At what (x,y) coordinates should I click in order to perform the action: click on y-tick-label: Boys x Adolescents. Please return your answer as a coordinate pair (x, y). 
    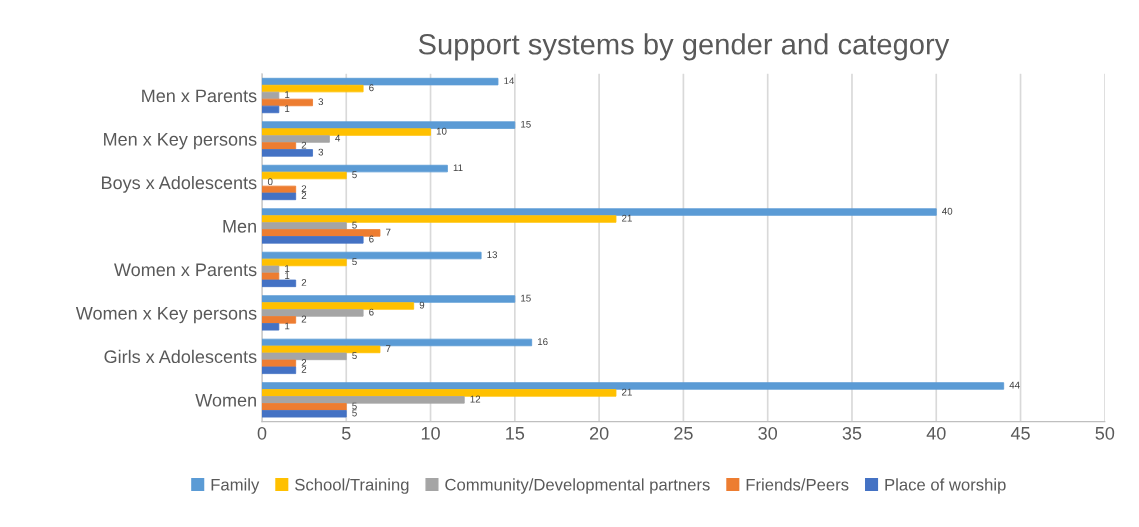
    Looking at the image, I should click on (179, 184).